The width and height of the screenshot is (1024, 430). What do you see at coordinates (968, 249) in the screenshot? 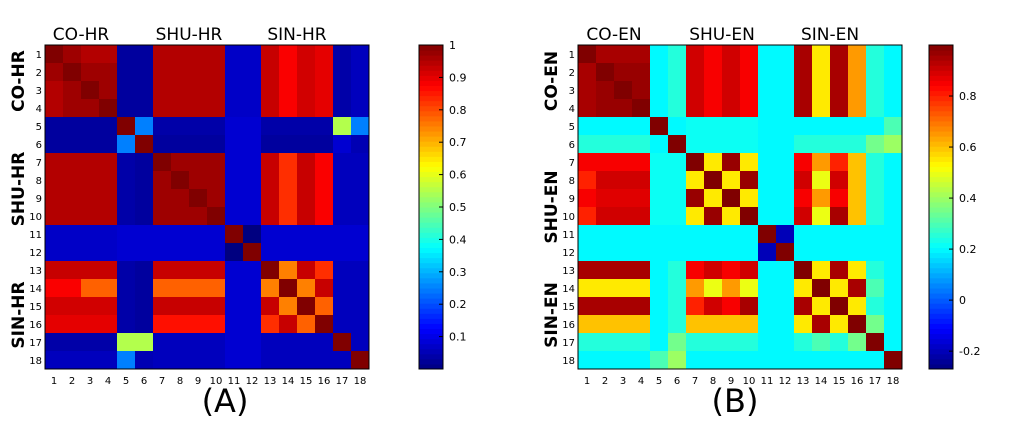
I see `colorbar-tick-label: 0.2` at bounding box center [968, 249].